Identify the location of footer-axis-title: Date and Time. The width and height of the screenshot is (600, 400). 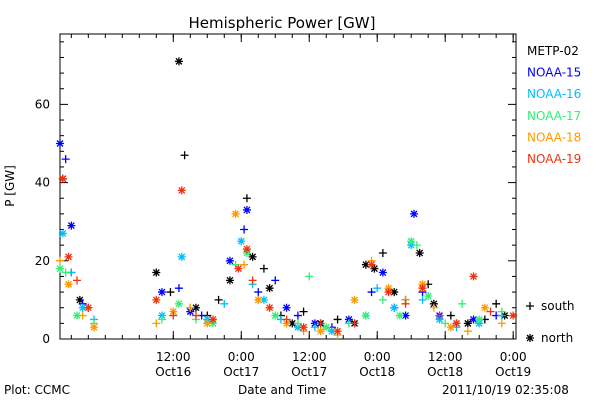
(282, 390).